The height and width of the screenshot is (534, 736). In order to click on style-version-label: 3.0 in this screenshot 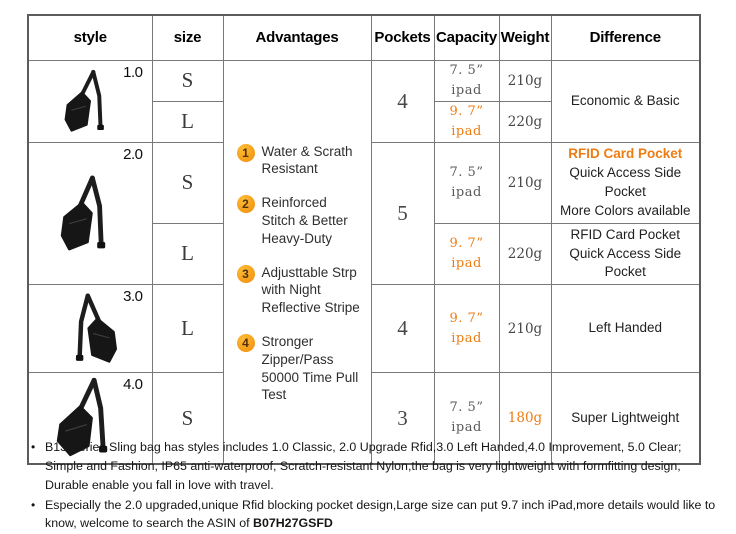, I will do `click(133, 297)`.